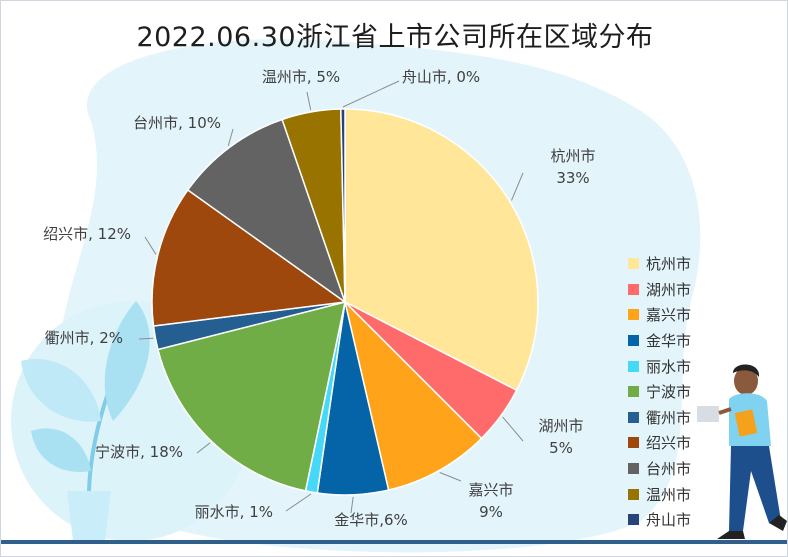 This screenshot has height=557, width=788. Describe the element at coordinates (669, 494) in the screenshot. I see `legend-label: 温州市` at that location.